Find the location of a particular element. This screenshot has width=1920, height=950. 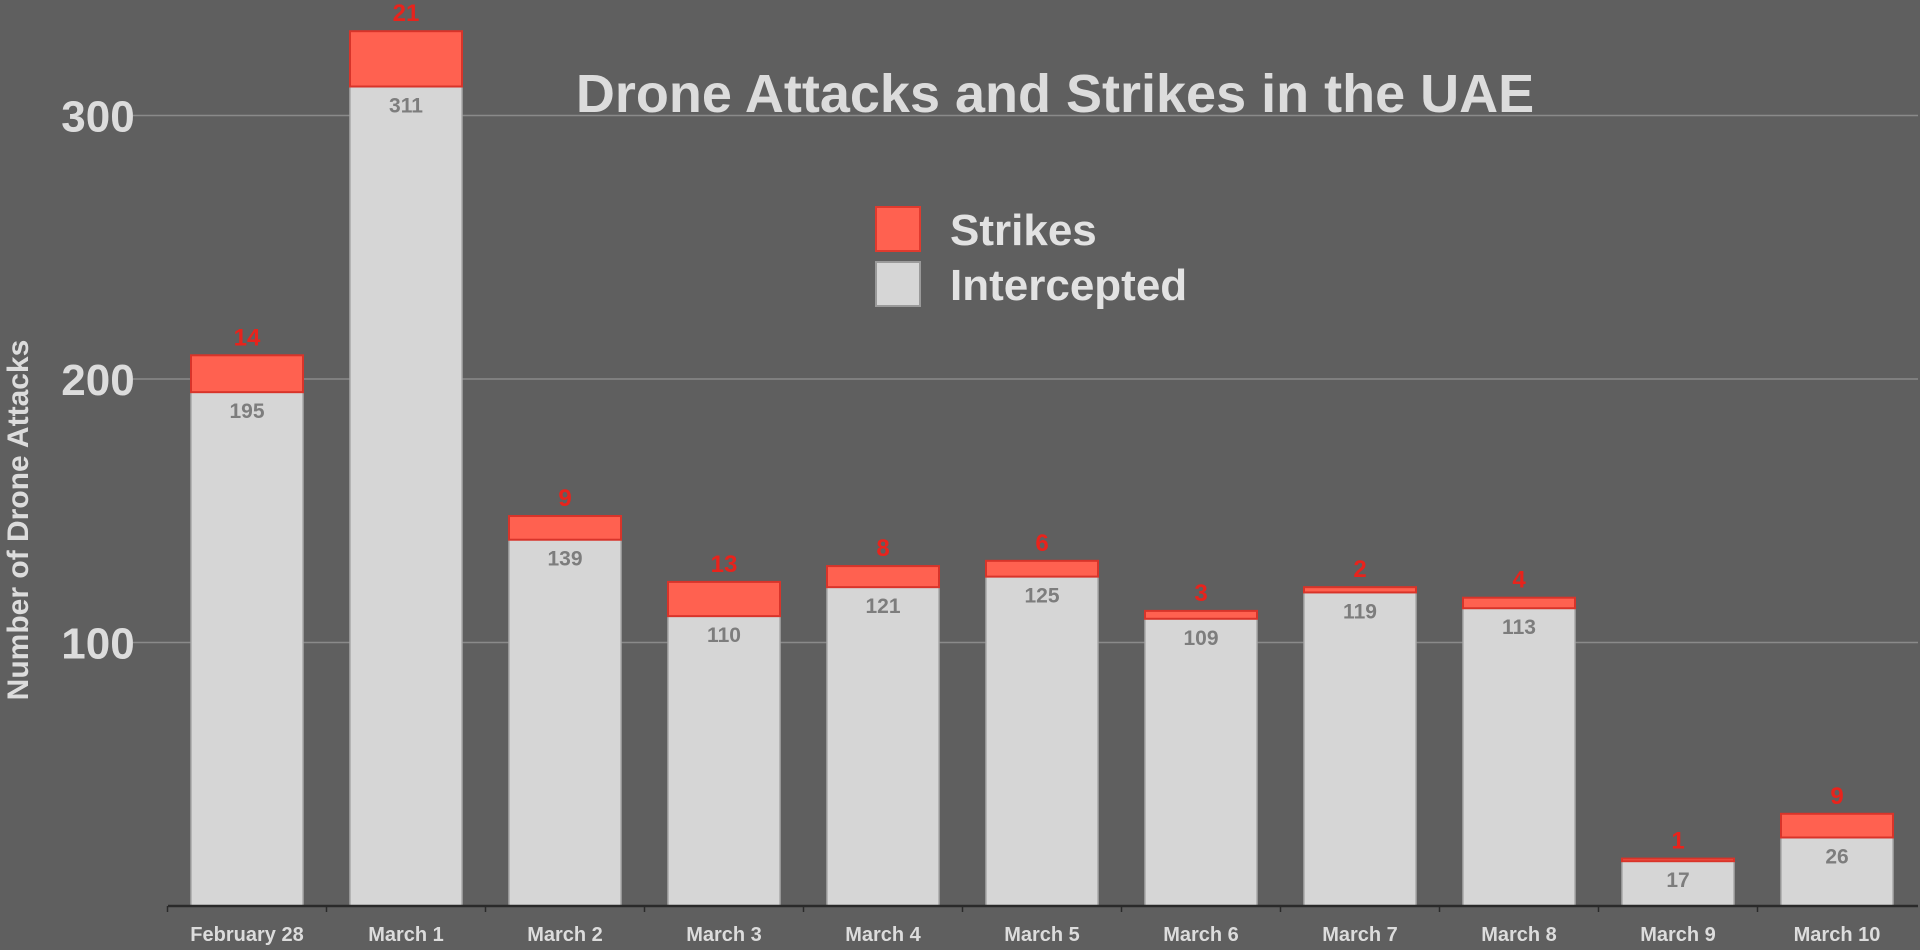

data-label-strikes: 2 is located at coordinates (1359, 569).